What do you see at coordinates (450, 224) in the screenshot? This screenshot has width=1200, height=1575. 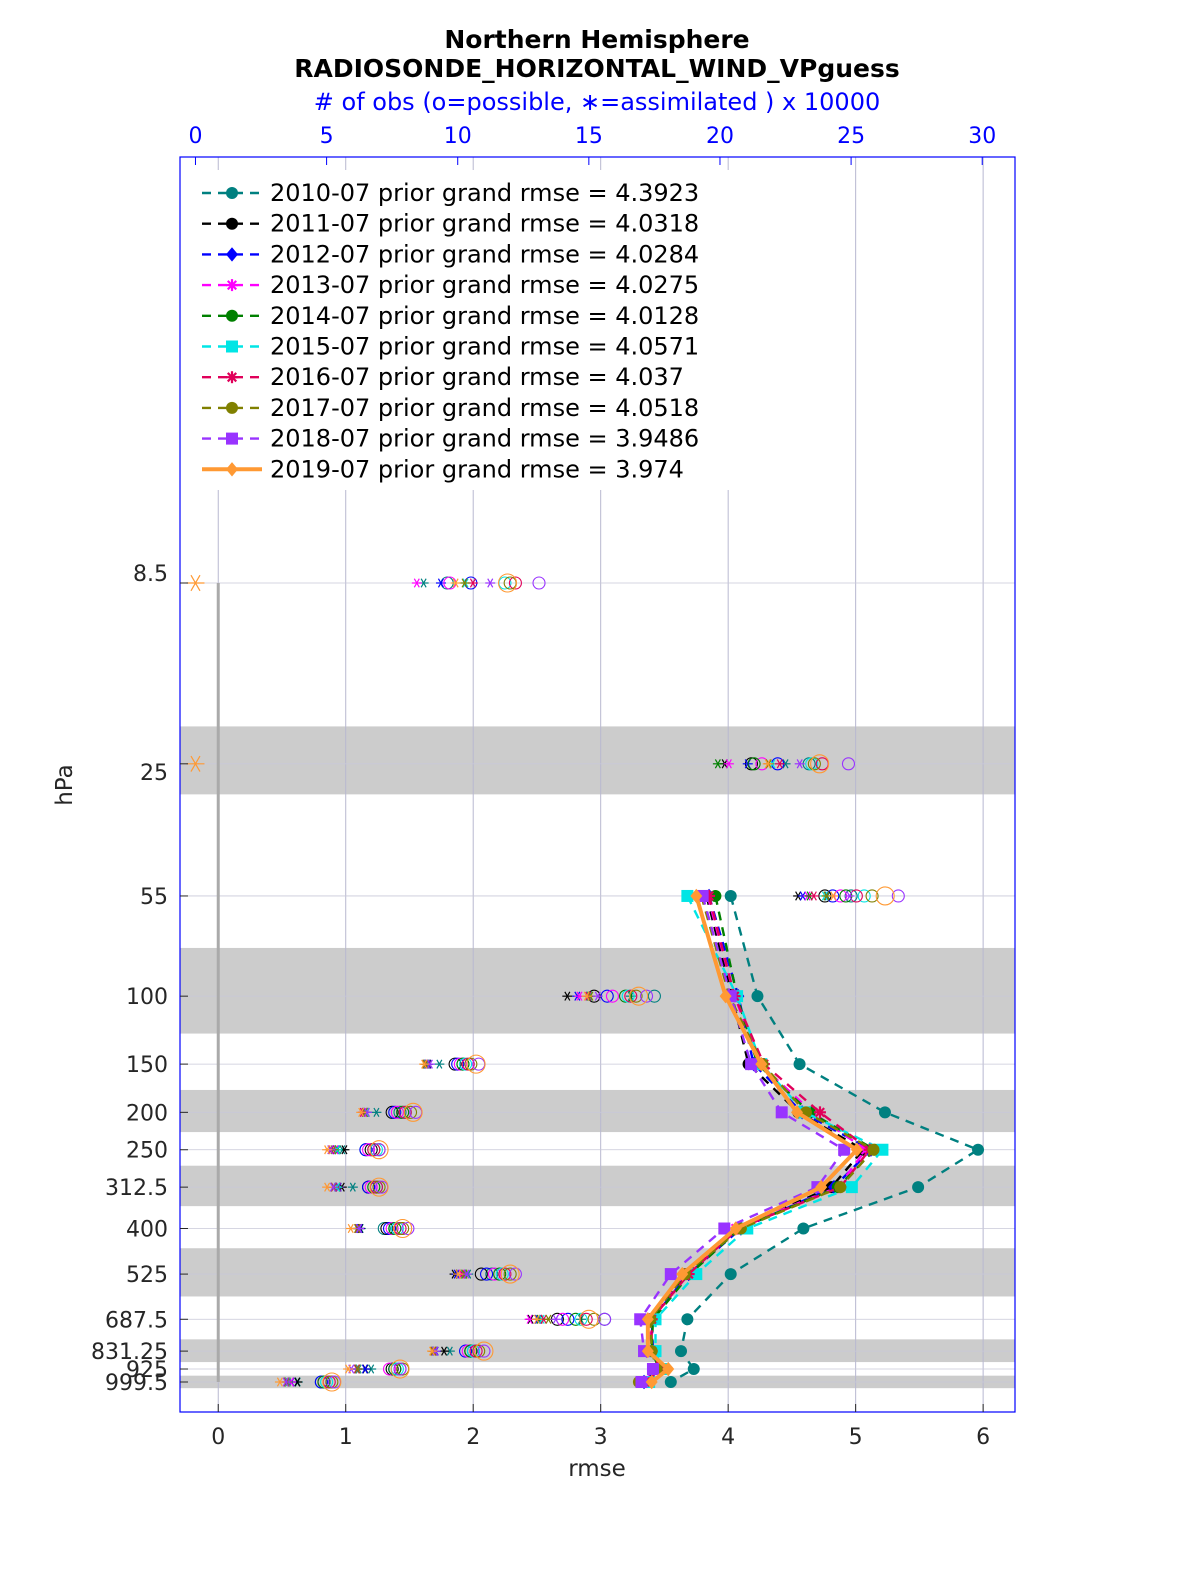 I see `legend-entry-1: 2011-07 prior grand rmse = 4.0318` at bounding box center [450, 224].